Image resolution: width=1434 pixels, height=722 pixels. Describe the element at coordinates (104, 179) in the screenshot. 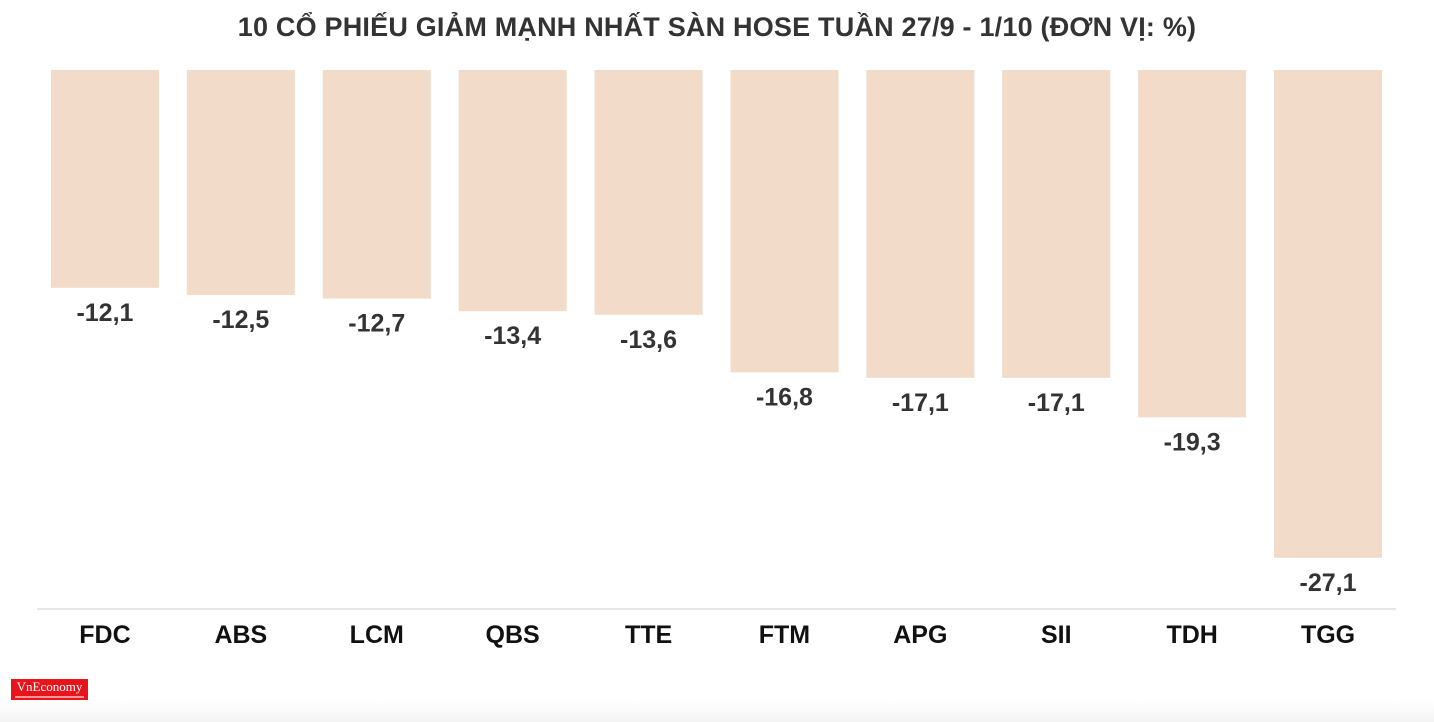

I see `bar-fdc` at that location.